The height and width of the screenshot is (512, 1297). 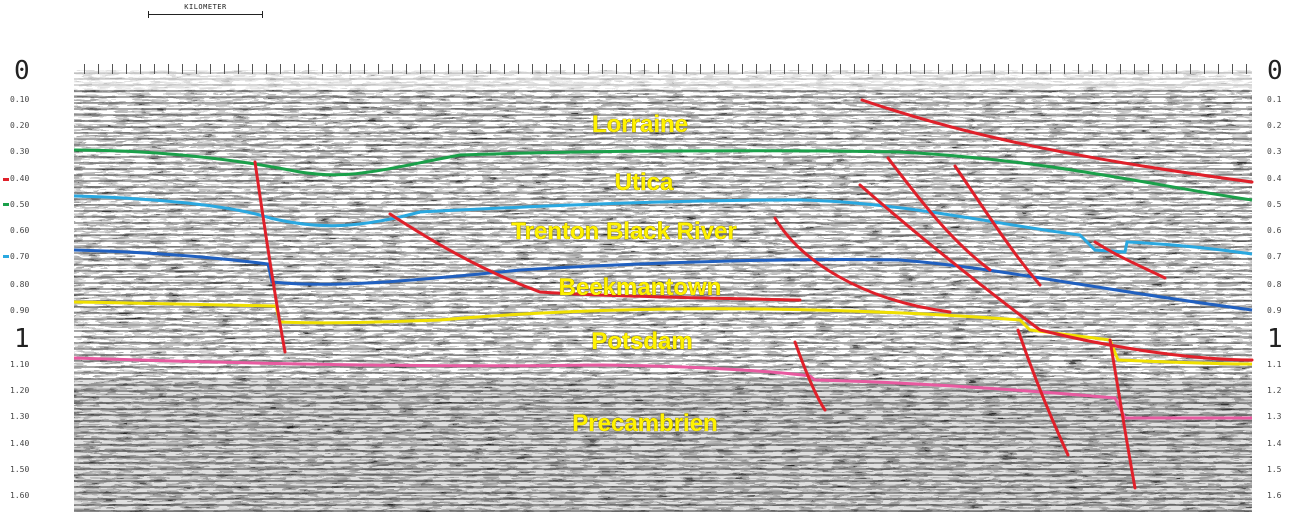 I want to click on axis-label-minor: 1.60, so click(x=20, y=495).